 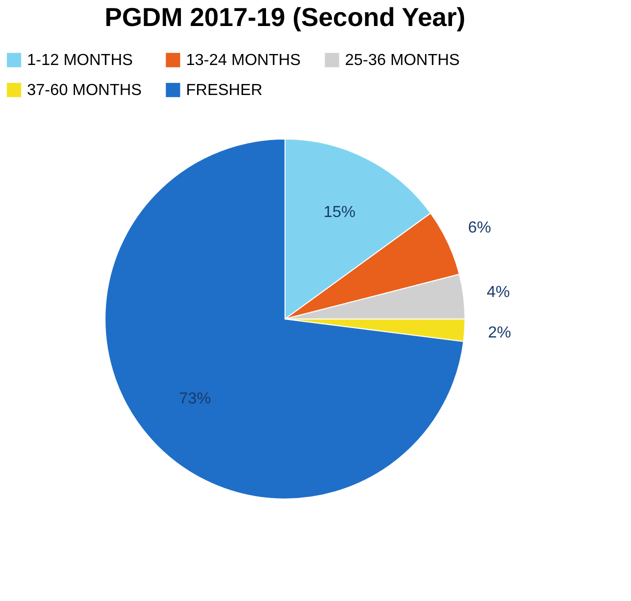 I want to click on legend-label: 25-36 MONTHS, so click(x=402, y=61).